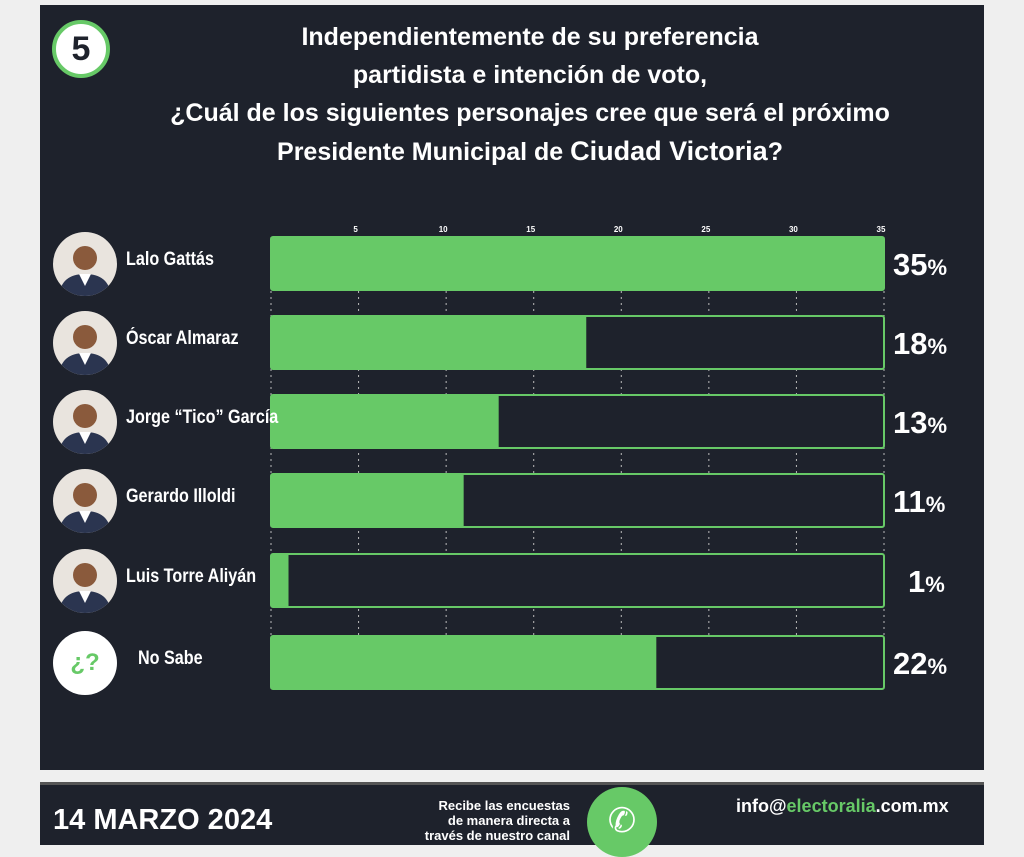 The width and height of the screenshot is (1024, 857). Describe the element at coordinates (191, 576) in the screenshot. I see `category-label: Luis Torre Aliyán` at that location.